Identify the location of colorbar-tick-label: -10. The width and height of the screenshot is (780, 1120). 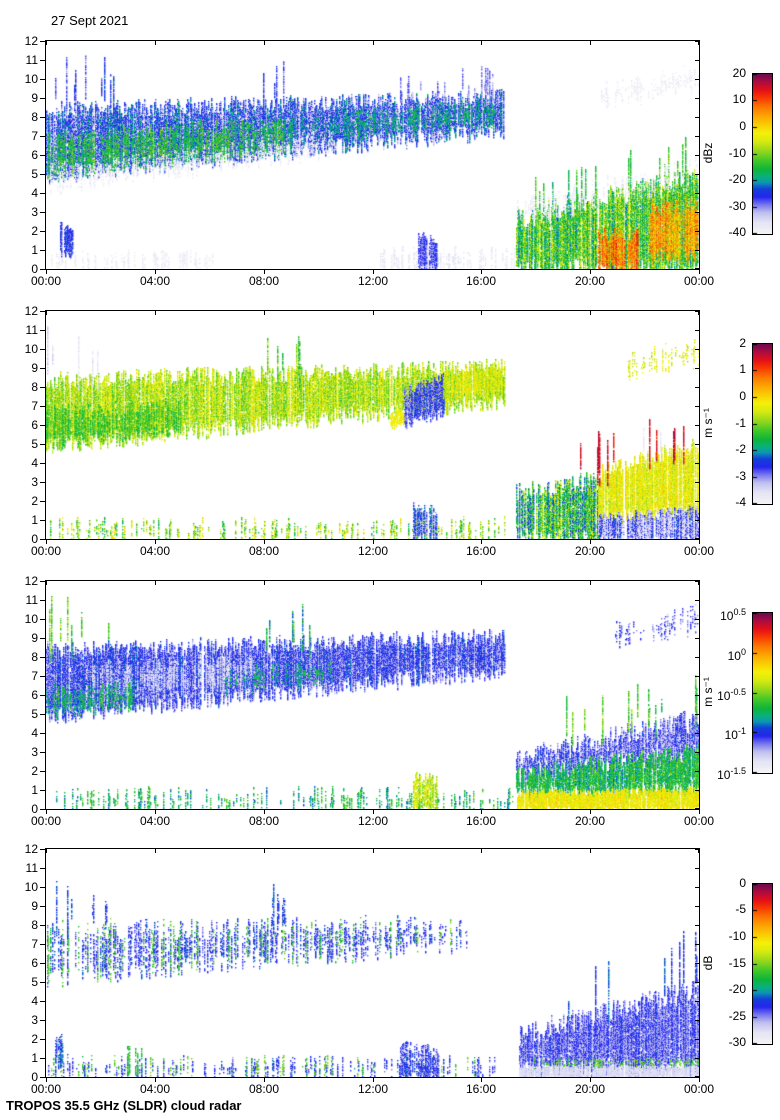
(737, 936).